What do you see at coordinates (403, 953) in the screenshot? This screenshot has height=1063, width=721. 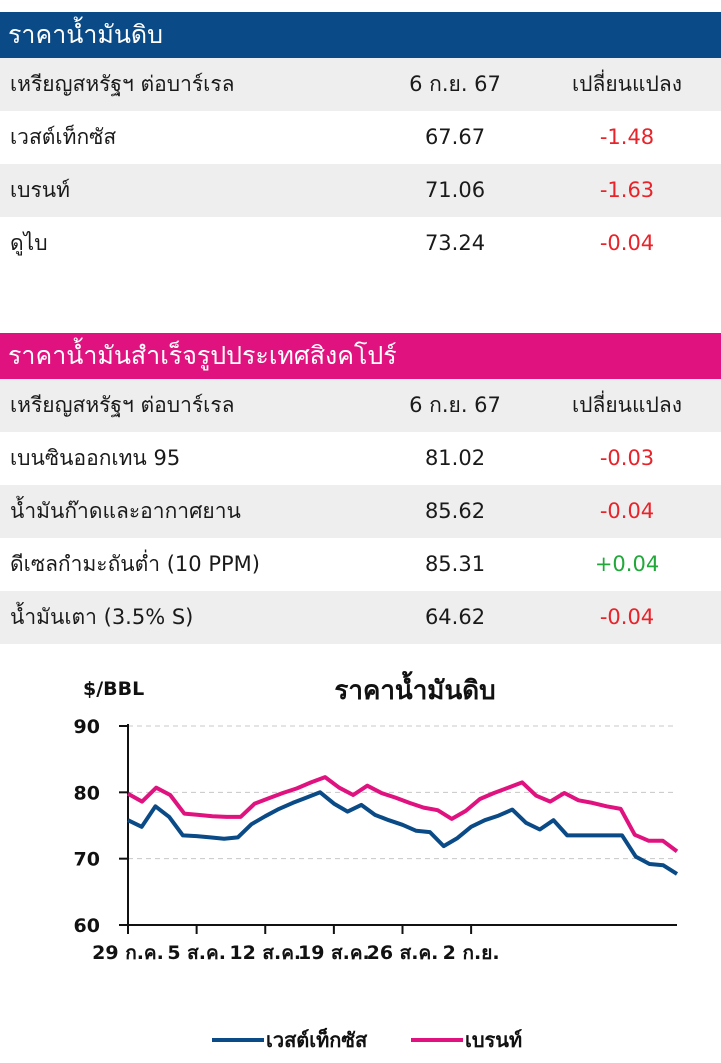 I see `x-tick-label: 26 ส.ค.` at bounding box center [403, 953].